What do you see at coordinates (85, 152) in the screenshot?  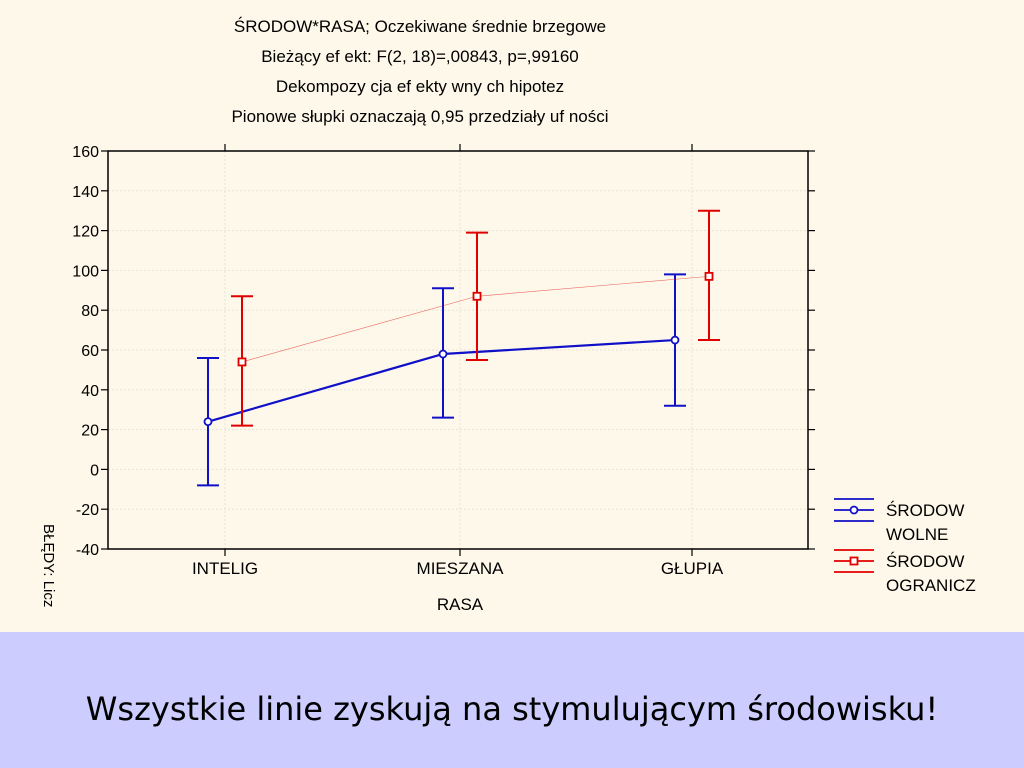 I see `y-tick-label: 160` at bounding box center [85, 152].